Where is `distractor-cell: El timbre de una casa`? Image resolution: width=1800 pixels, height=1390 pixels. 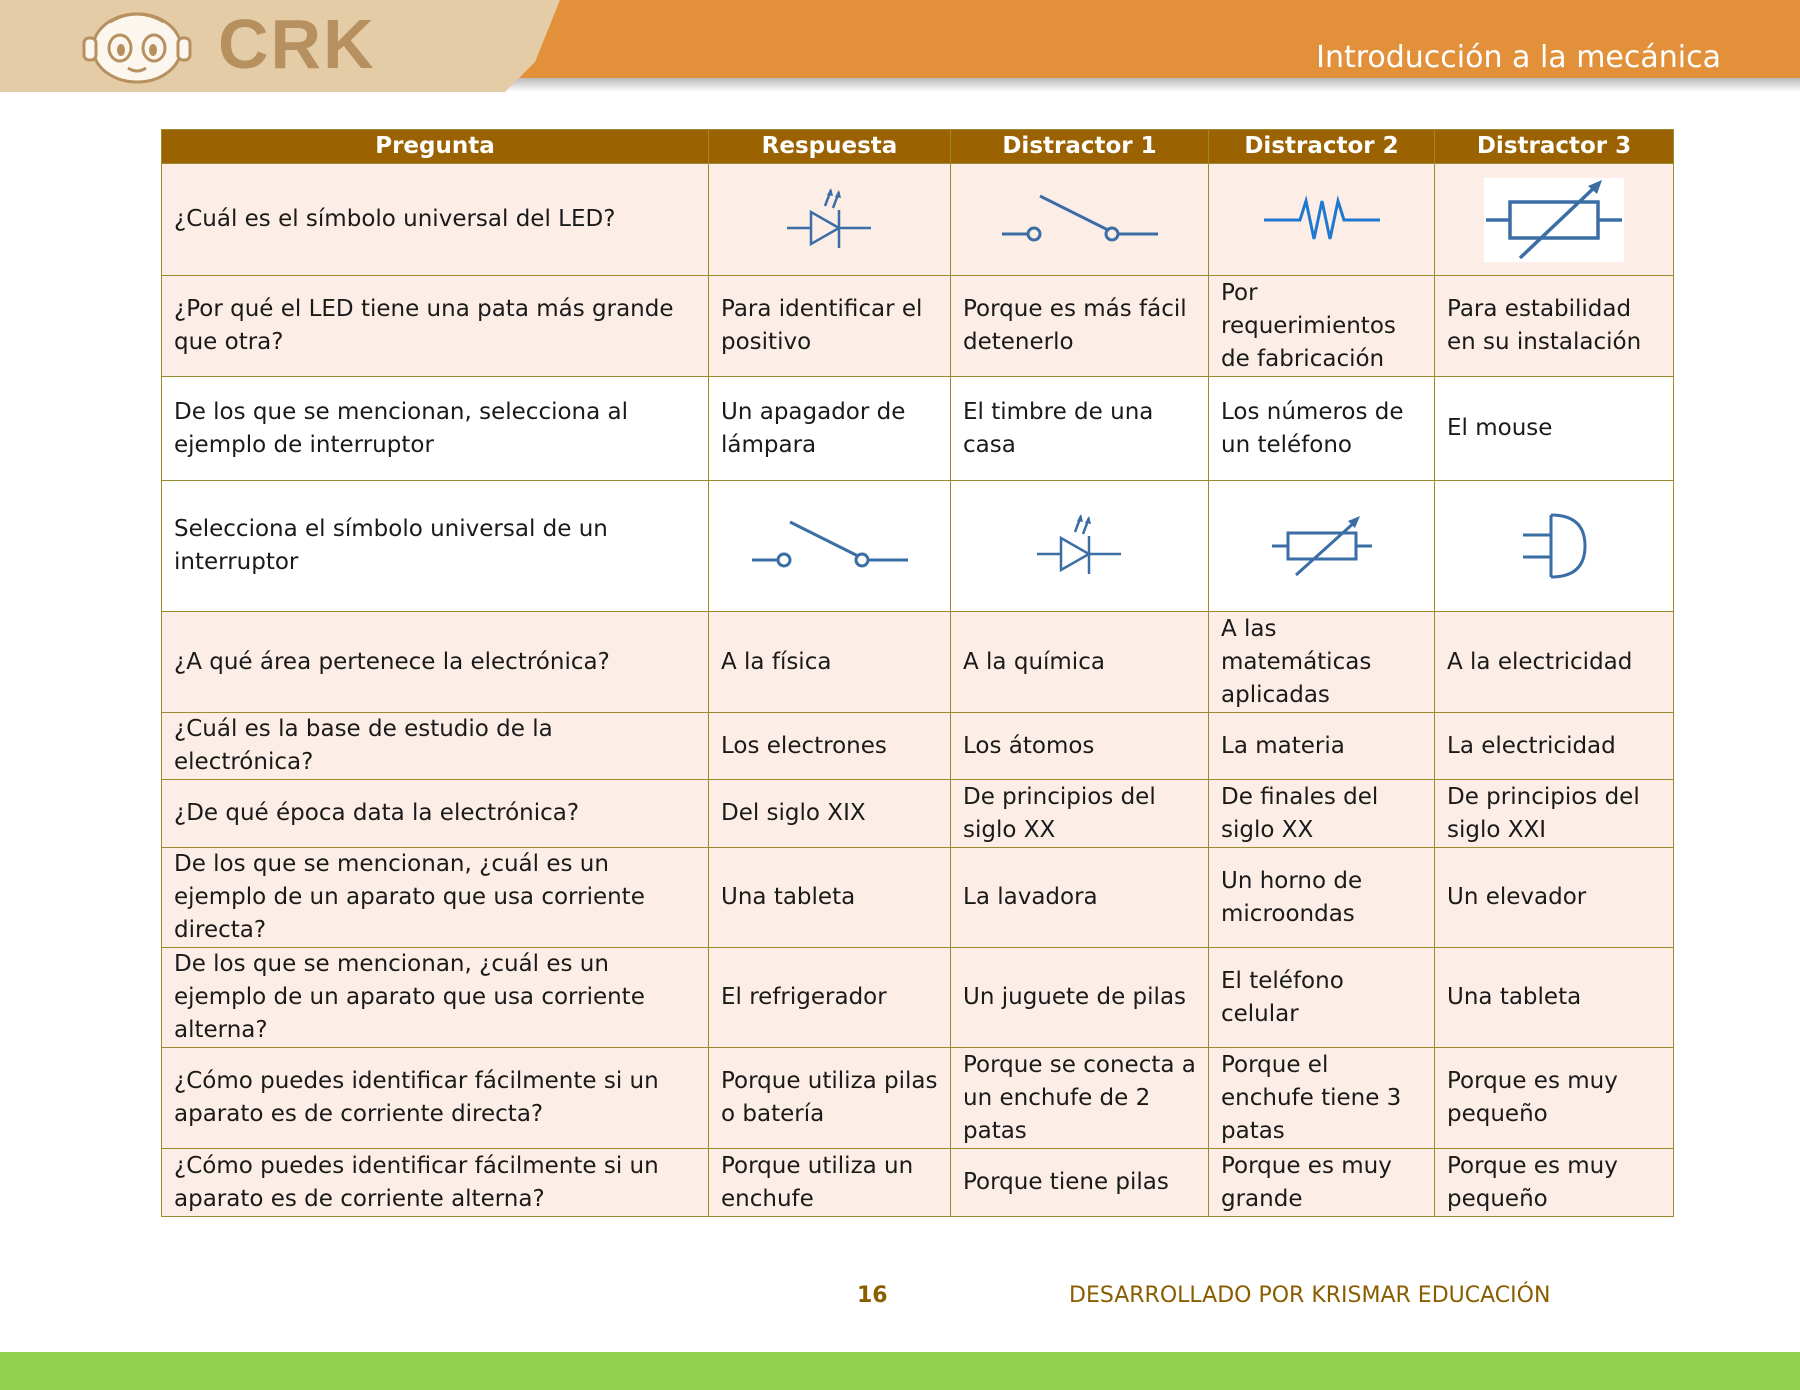
distractor-cell: El timbre de una casa is located at coordinates (1079, 428).